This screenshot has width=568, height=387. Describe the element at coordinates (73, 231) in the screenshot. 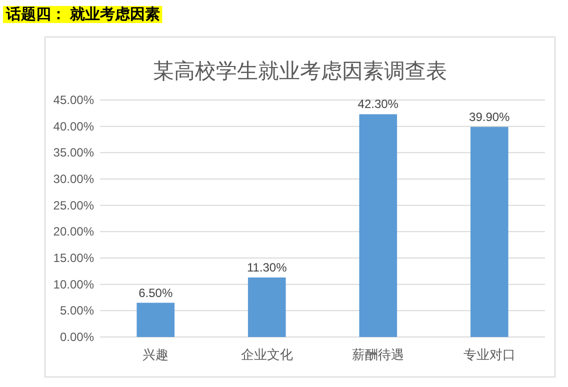

I see `y-tick-label: 20.00%` at that location.